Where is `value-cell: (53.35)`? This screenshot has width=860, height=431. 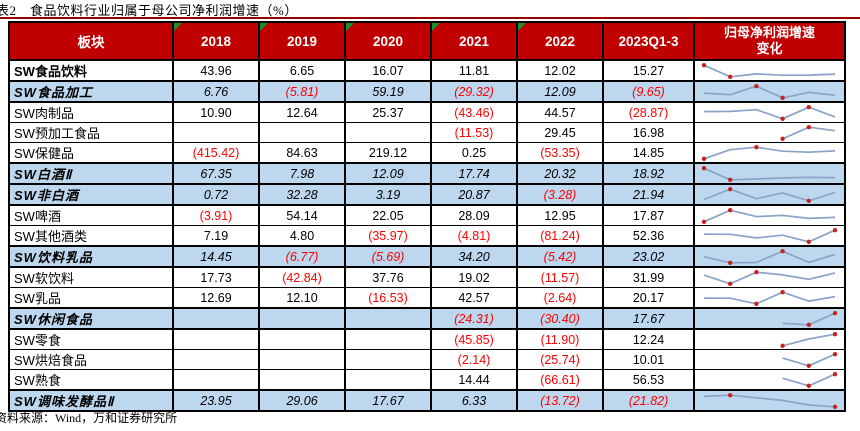 value-cell: (53.35) is located at coordinates (560, 153).